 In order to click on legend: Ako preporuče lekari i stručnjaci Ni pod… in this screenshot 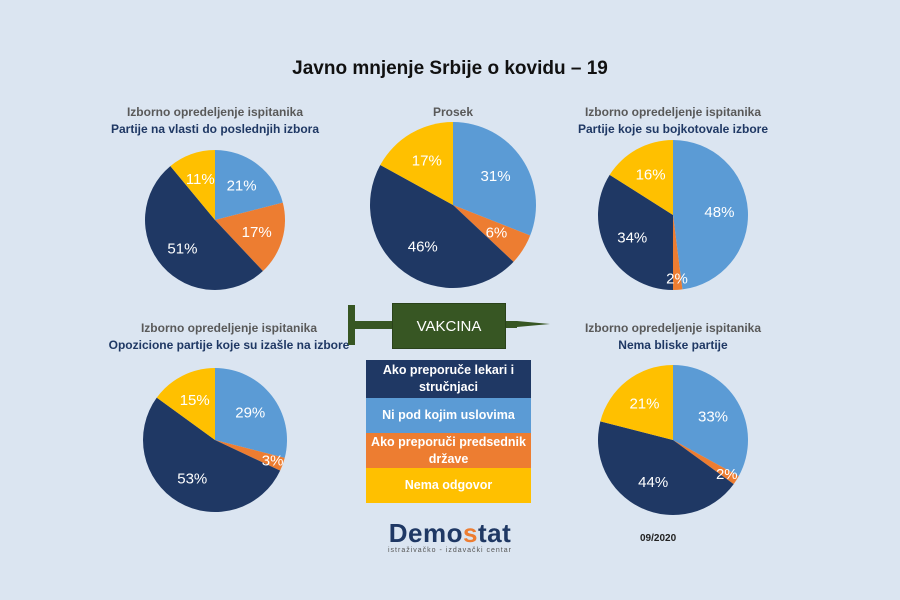, I will do `click(448, 431)`.